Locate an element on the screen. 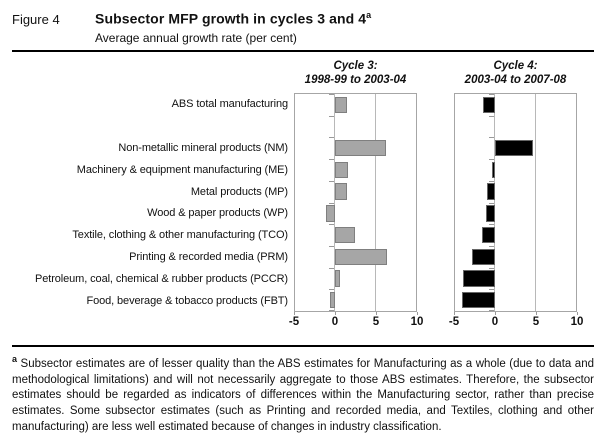 This screenshot has height=440, width=606. cycle4-header: Cycle 4: 2003-04 to 2007-08 is located at coordinates (515, 74).